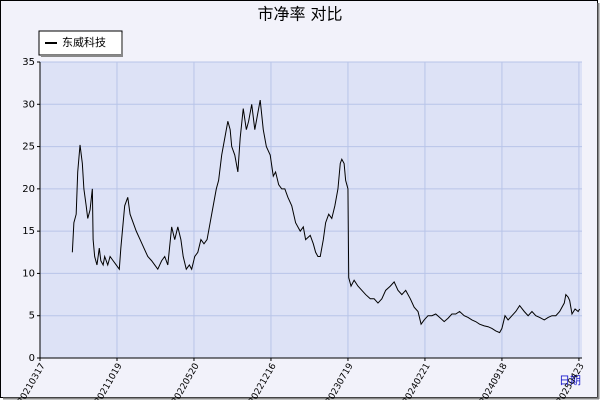 This screenshot has height=404, width=600. I want to click on y-tick-label: 30, so click(28, 104).